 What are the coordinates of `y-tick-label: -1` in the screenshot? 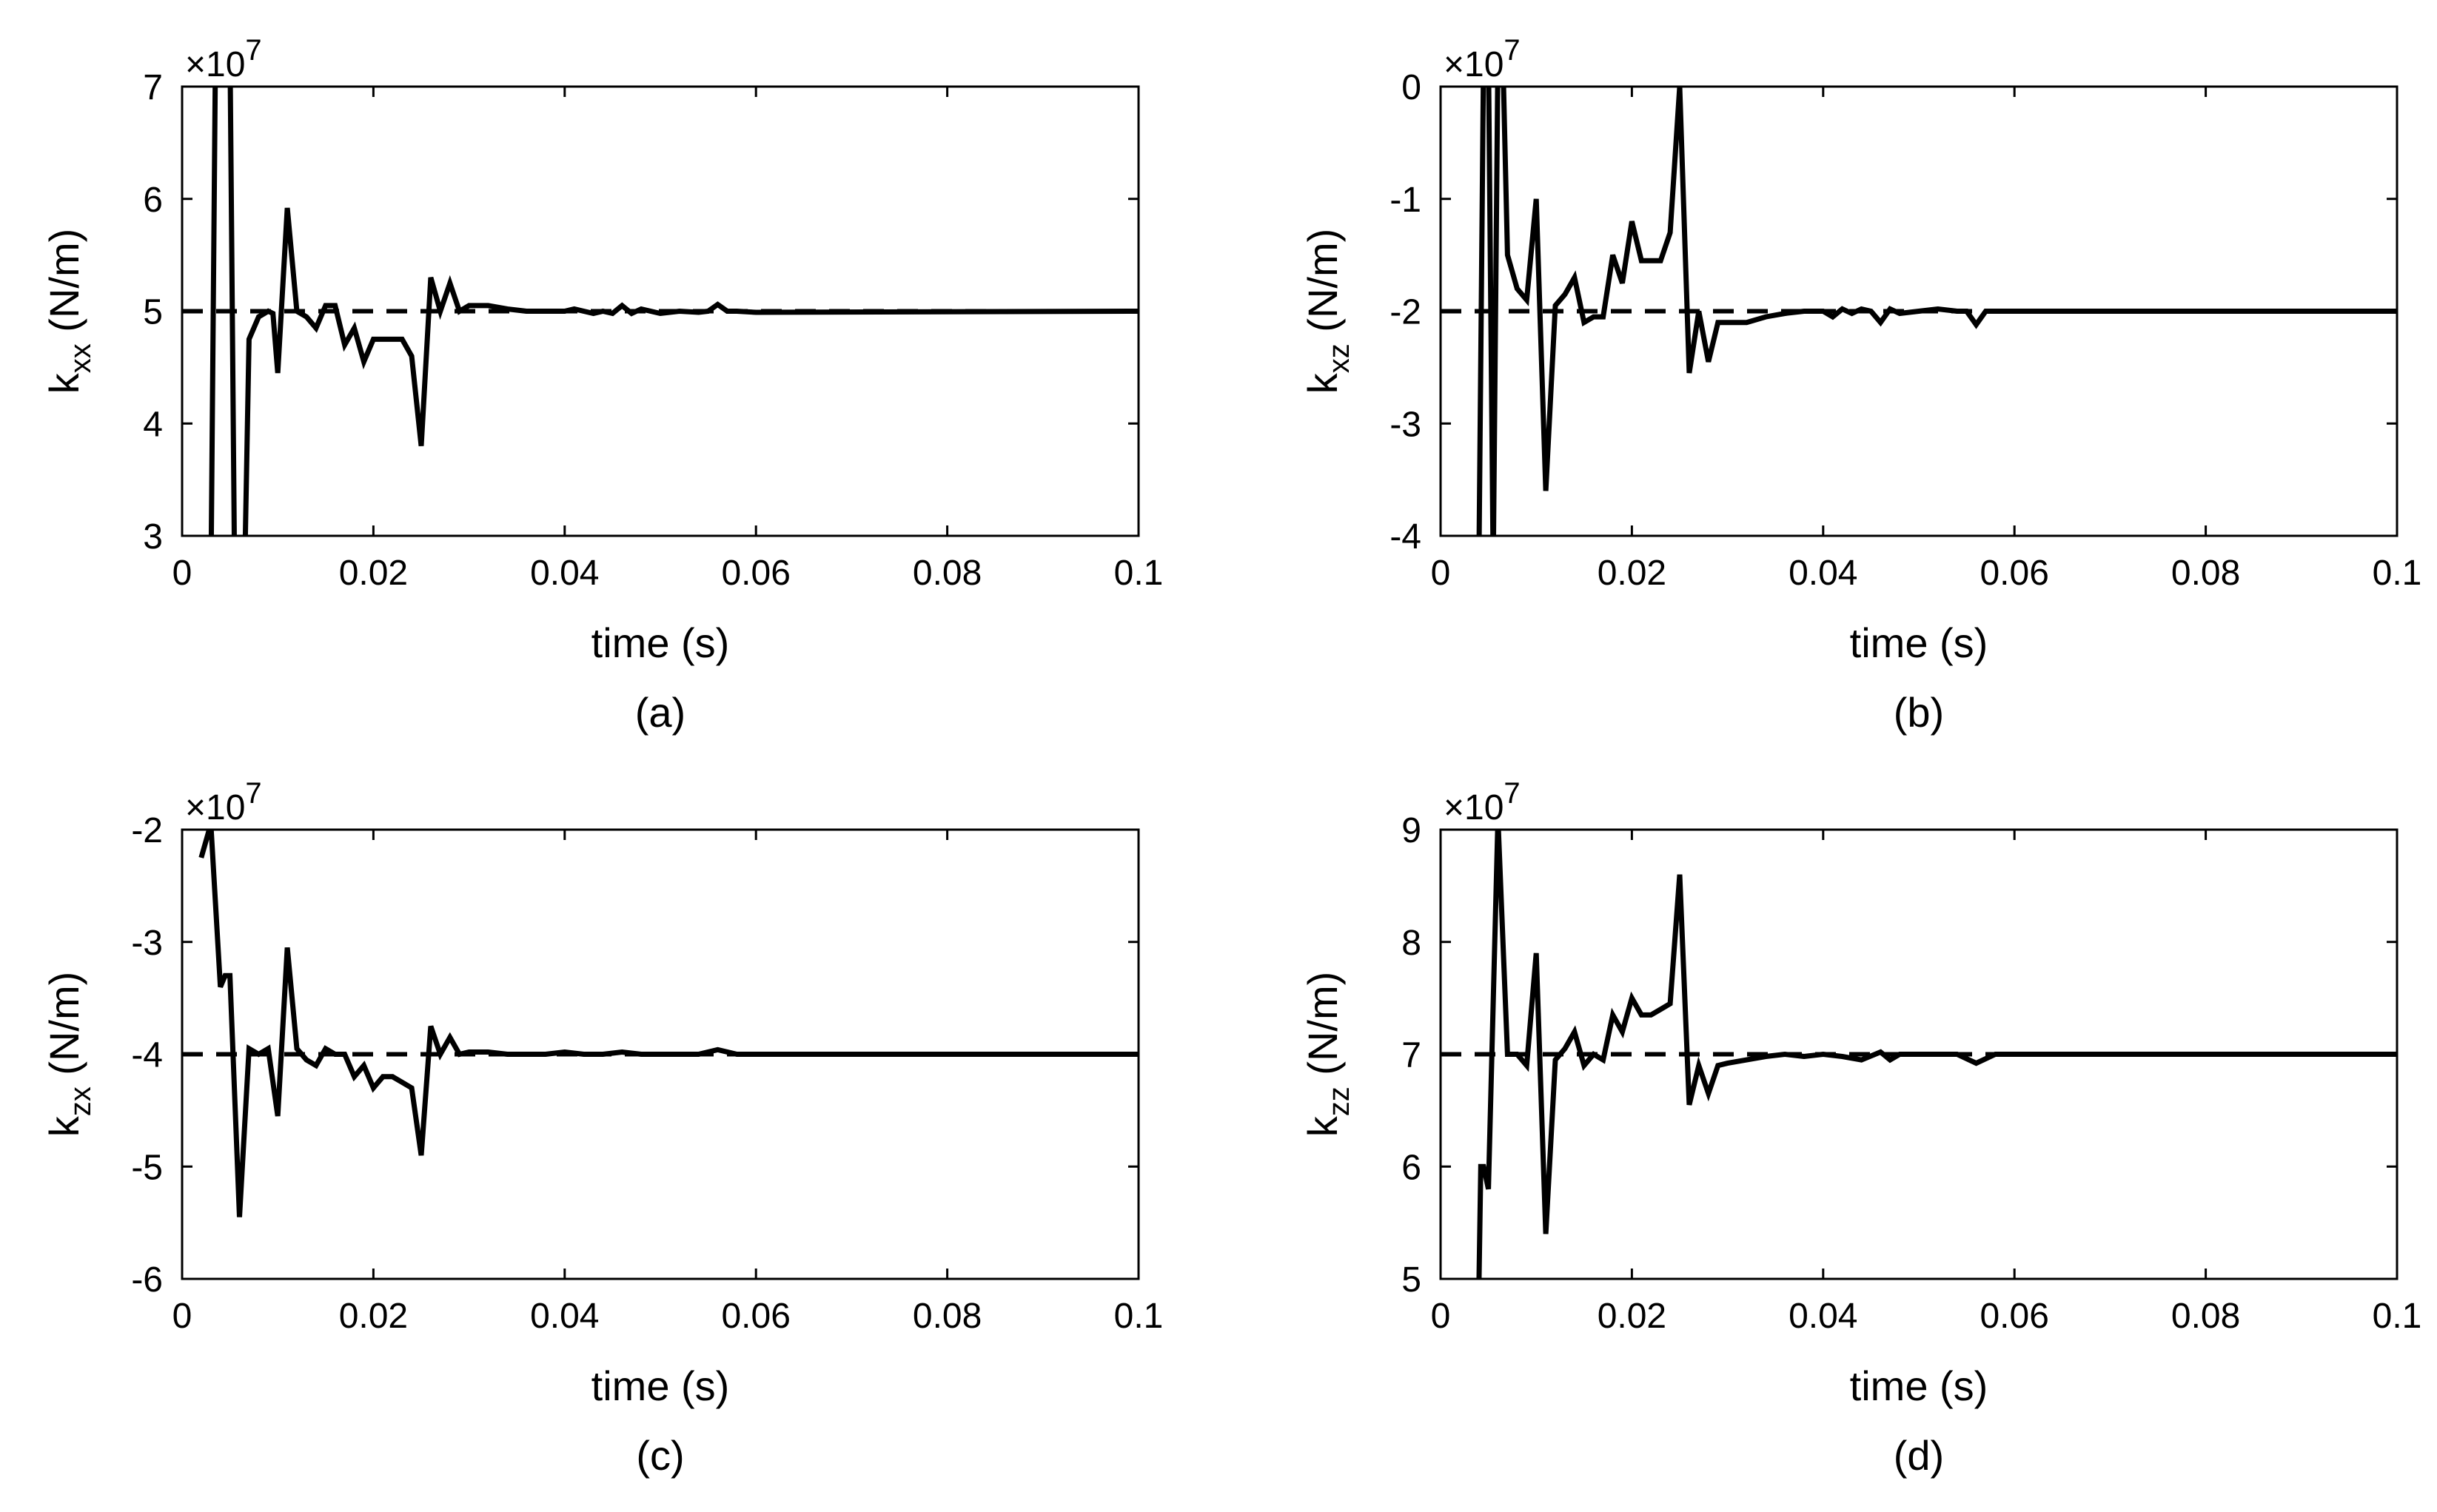 It's located at (1405, 200).